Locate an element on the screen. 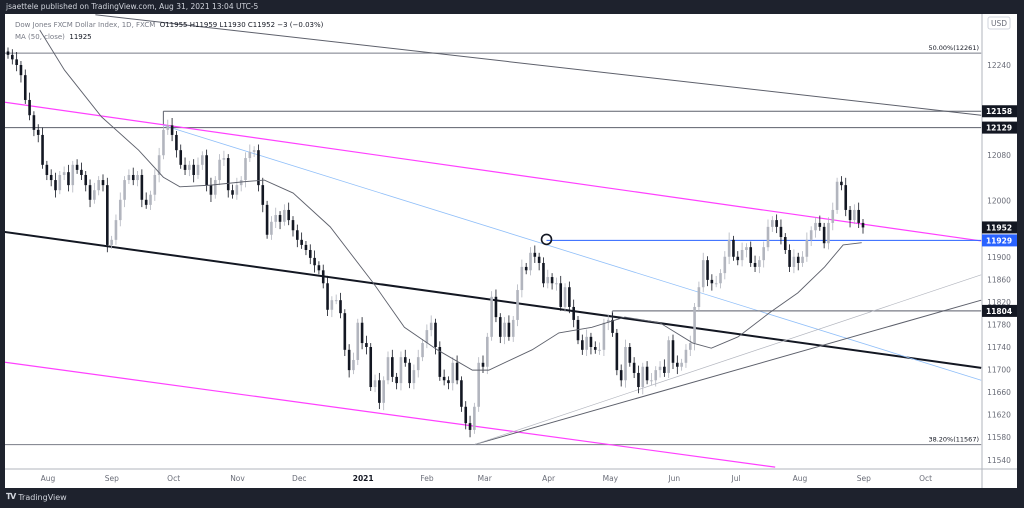 This screenshot has width=1024, height=508. price-tick-label: 11780 is located at coordinates (999, 324).